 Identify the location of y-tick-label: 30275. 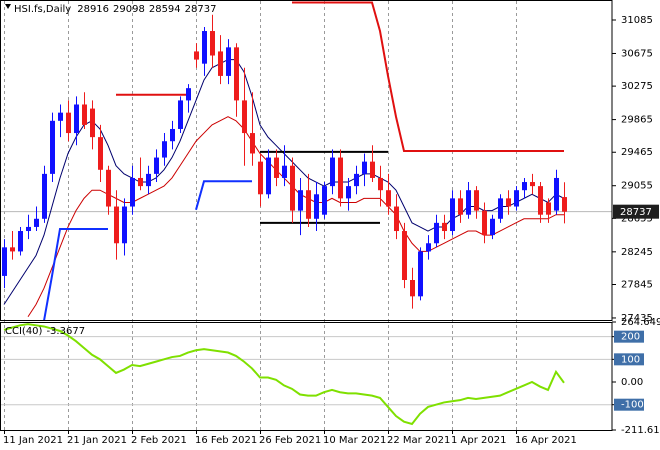
(637, 86).